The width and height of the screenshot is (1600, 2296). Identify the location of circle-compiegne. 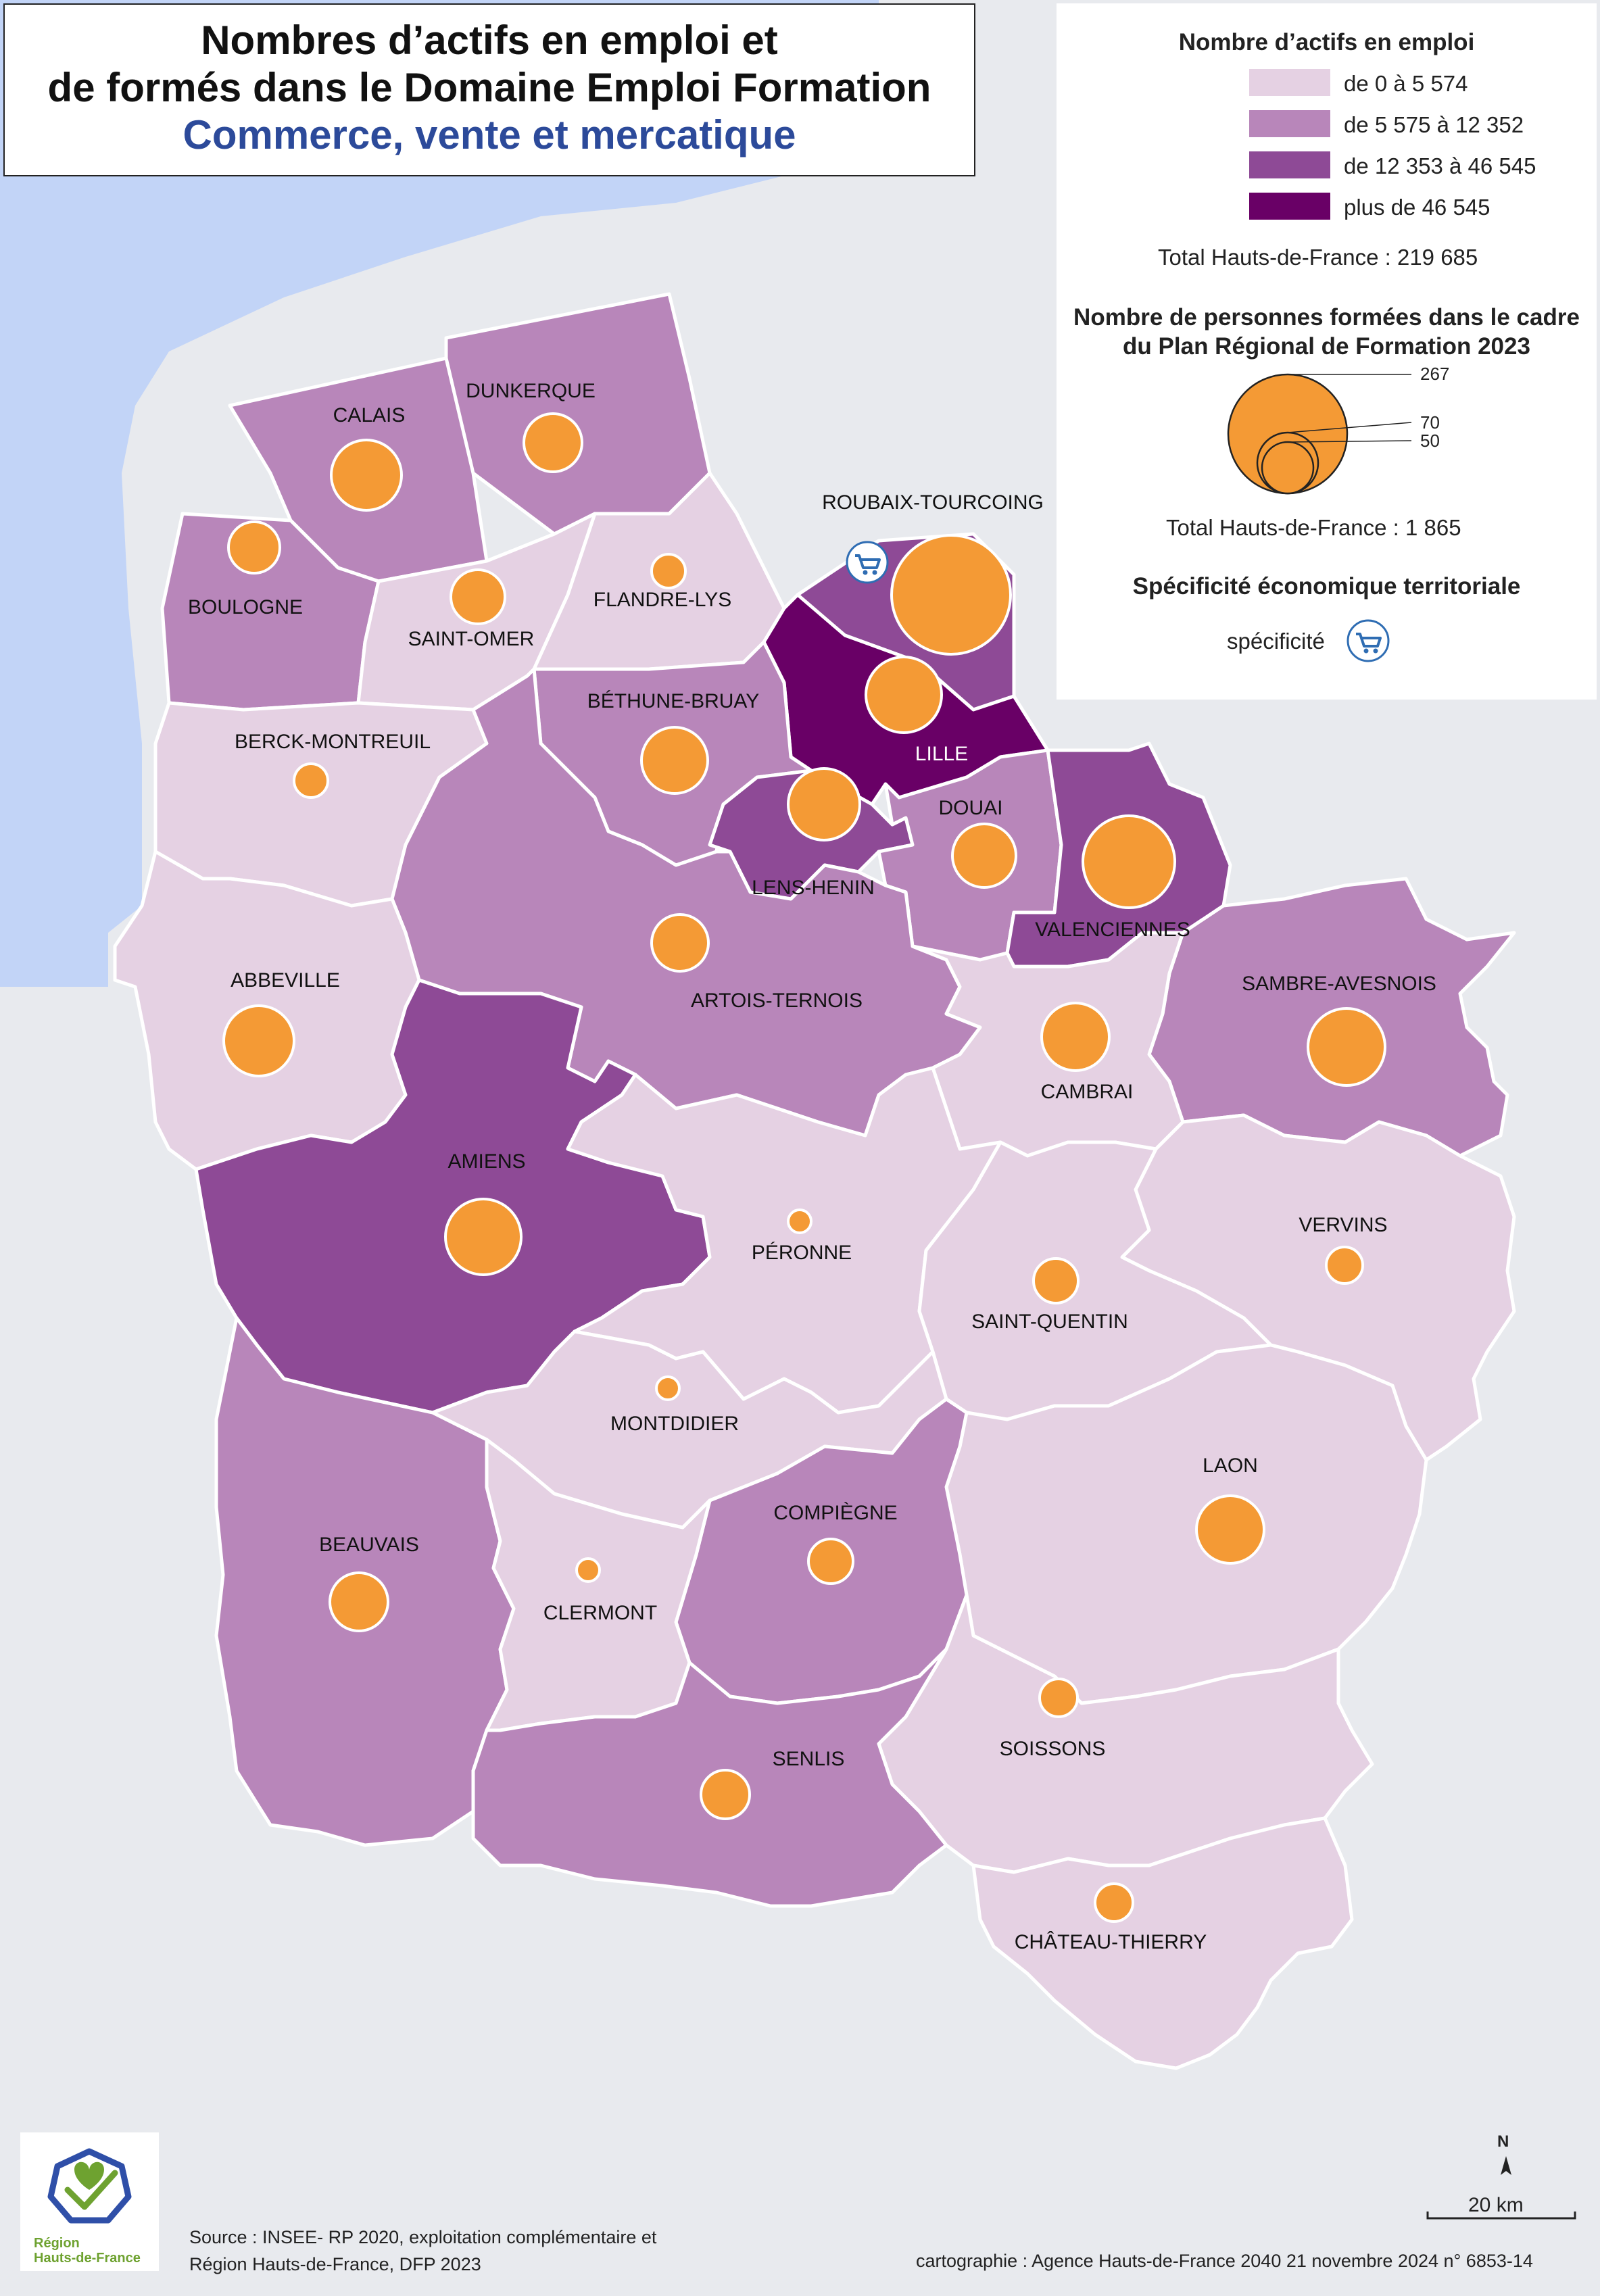
(831, 1561).